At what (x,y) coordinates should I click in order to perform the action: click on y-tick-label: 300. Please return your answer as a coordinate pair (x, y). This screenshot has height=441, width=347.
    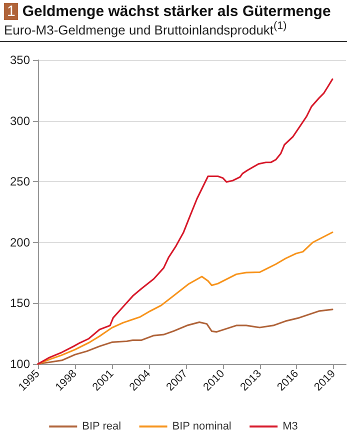
    Looking at the image, I should click on (20, 121).